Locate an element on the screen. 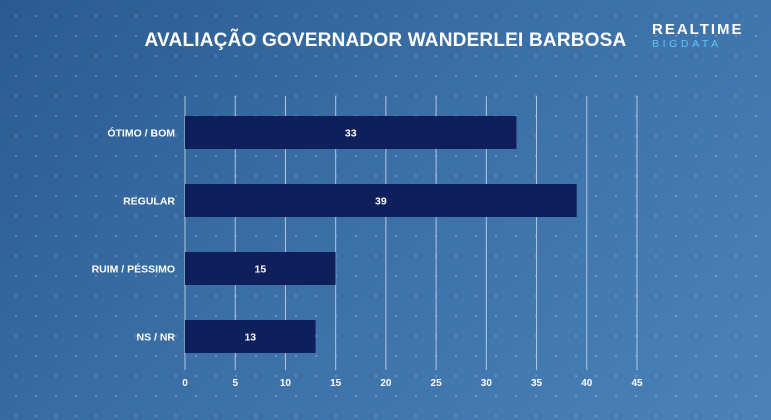  chart-title: AVALIAÇÃO GOVERNADOR WANDERLEI BARBOSA is located at coordinates (385, 40).